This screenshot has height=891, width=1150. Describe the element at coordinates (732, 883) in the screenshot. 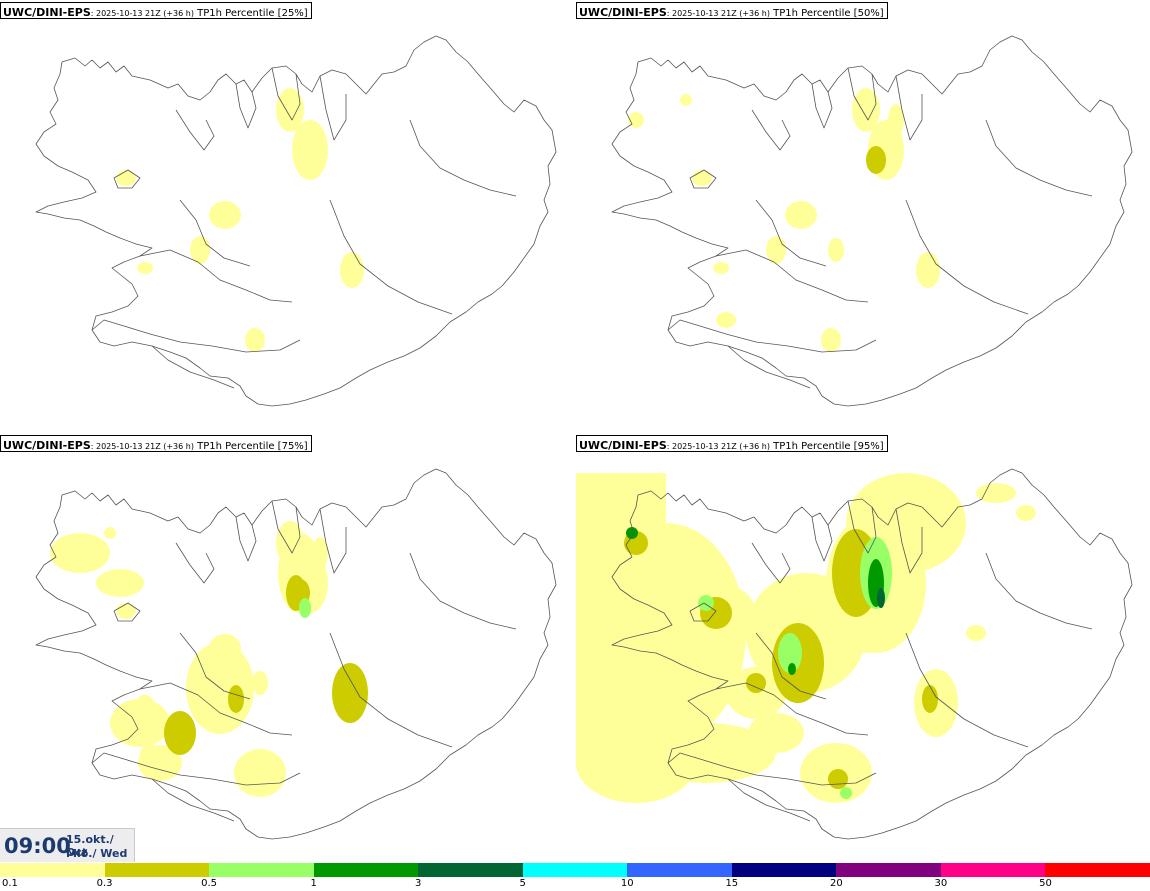

I see `legend-tick-label: 15` at that location.